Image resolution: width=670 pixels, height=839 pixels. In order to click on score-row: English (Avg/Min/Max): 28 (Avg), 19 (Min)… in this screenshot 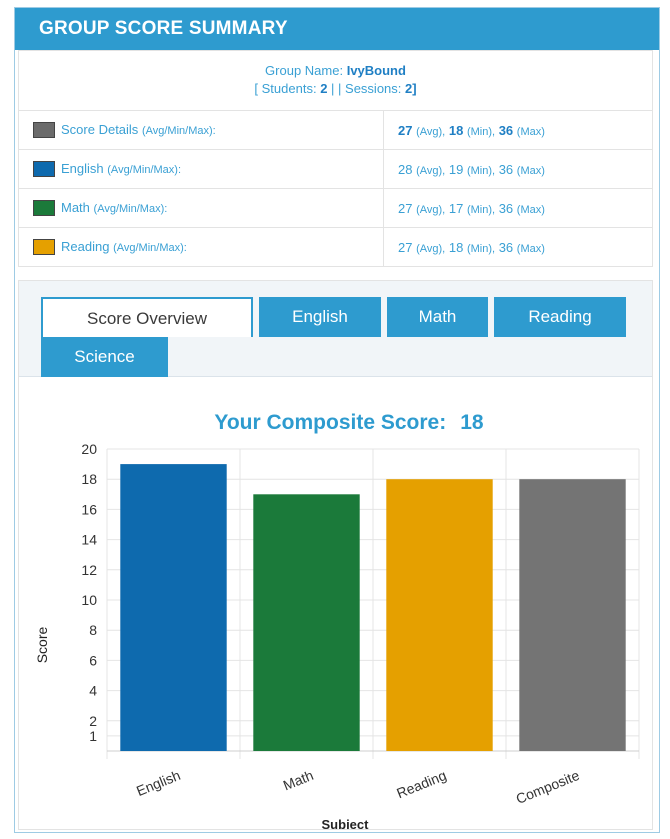, I will do `click(335, 169)`.